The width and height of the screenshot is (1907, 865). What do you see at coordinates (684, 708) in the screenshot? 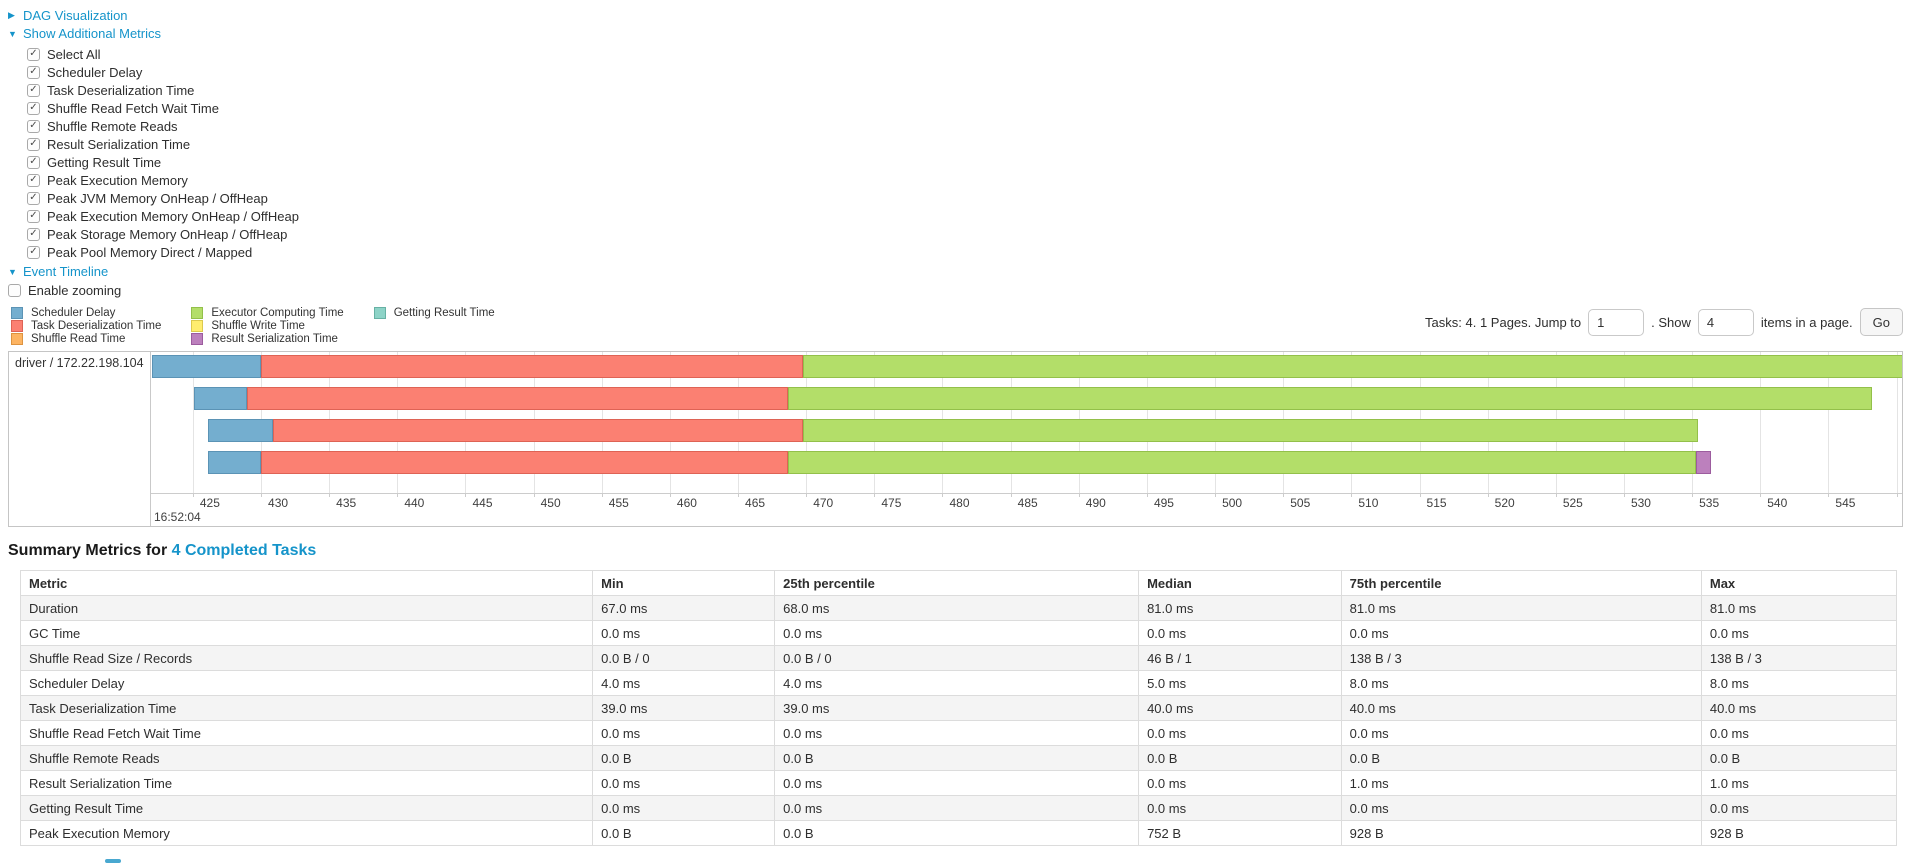
I see `metric-value-cell: 39.0 ms` at bounding box center [684, 708].